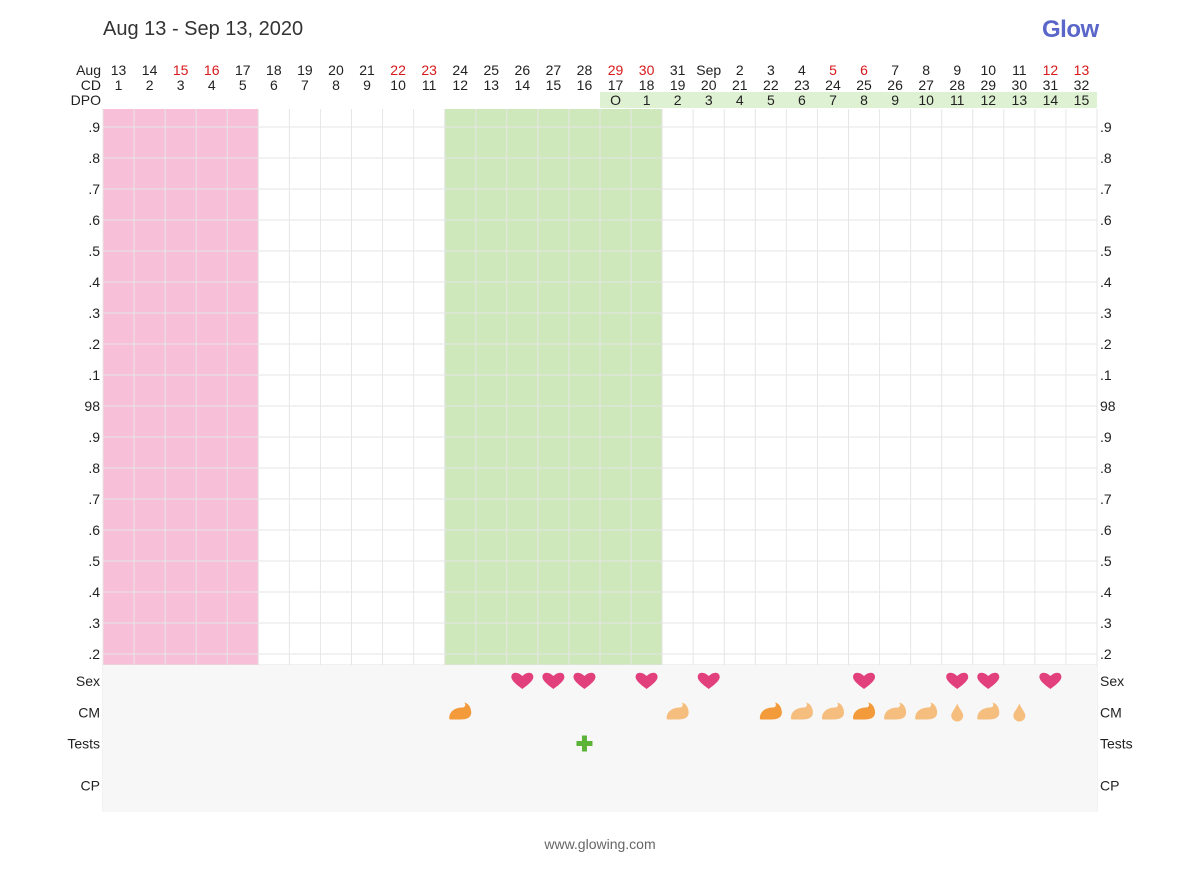  What do you see at coordinates (864, 70) in the screenshot?
I see `date-label: 6` at bounding box center [864, 70].